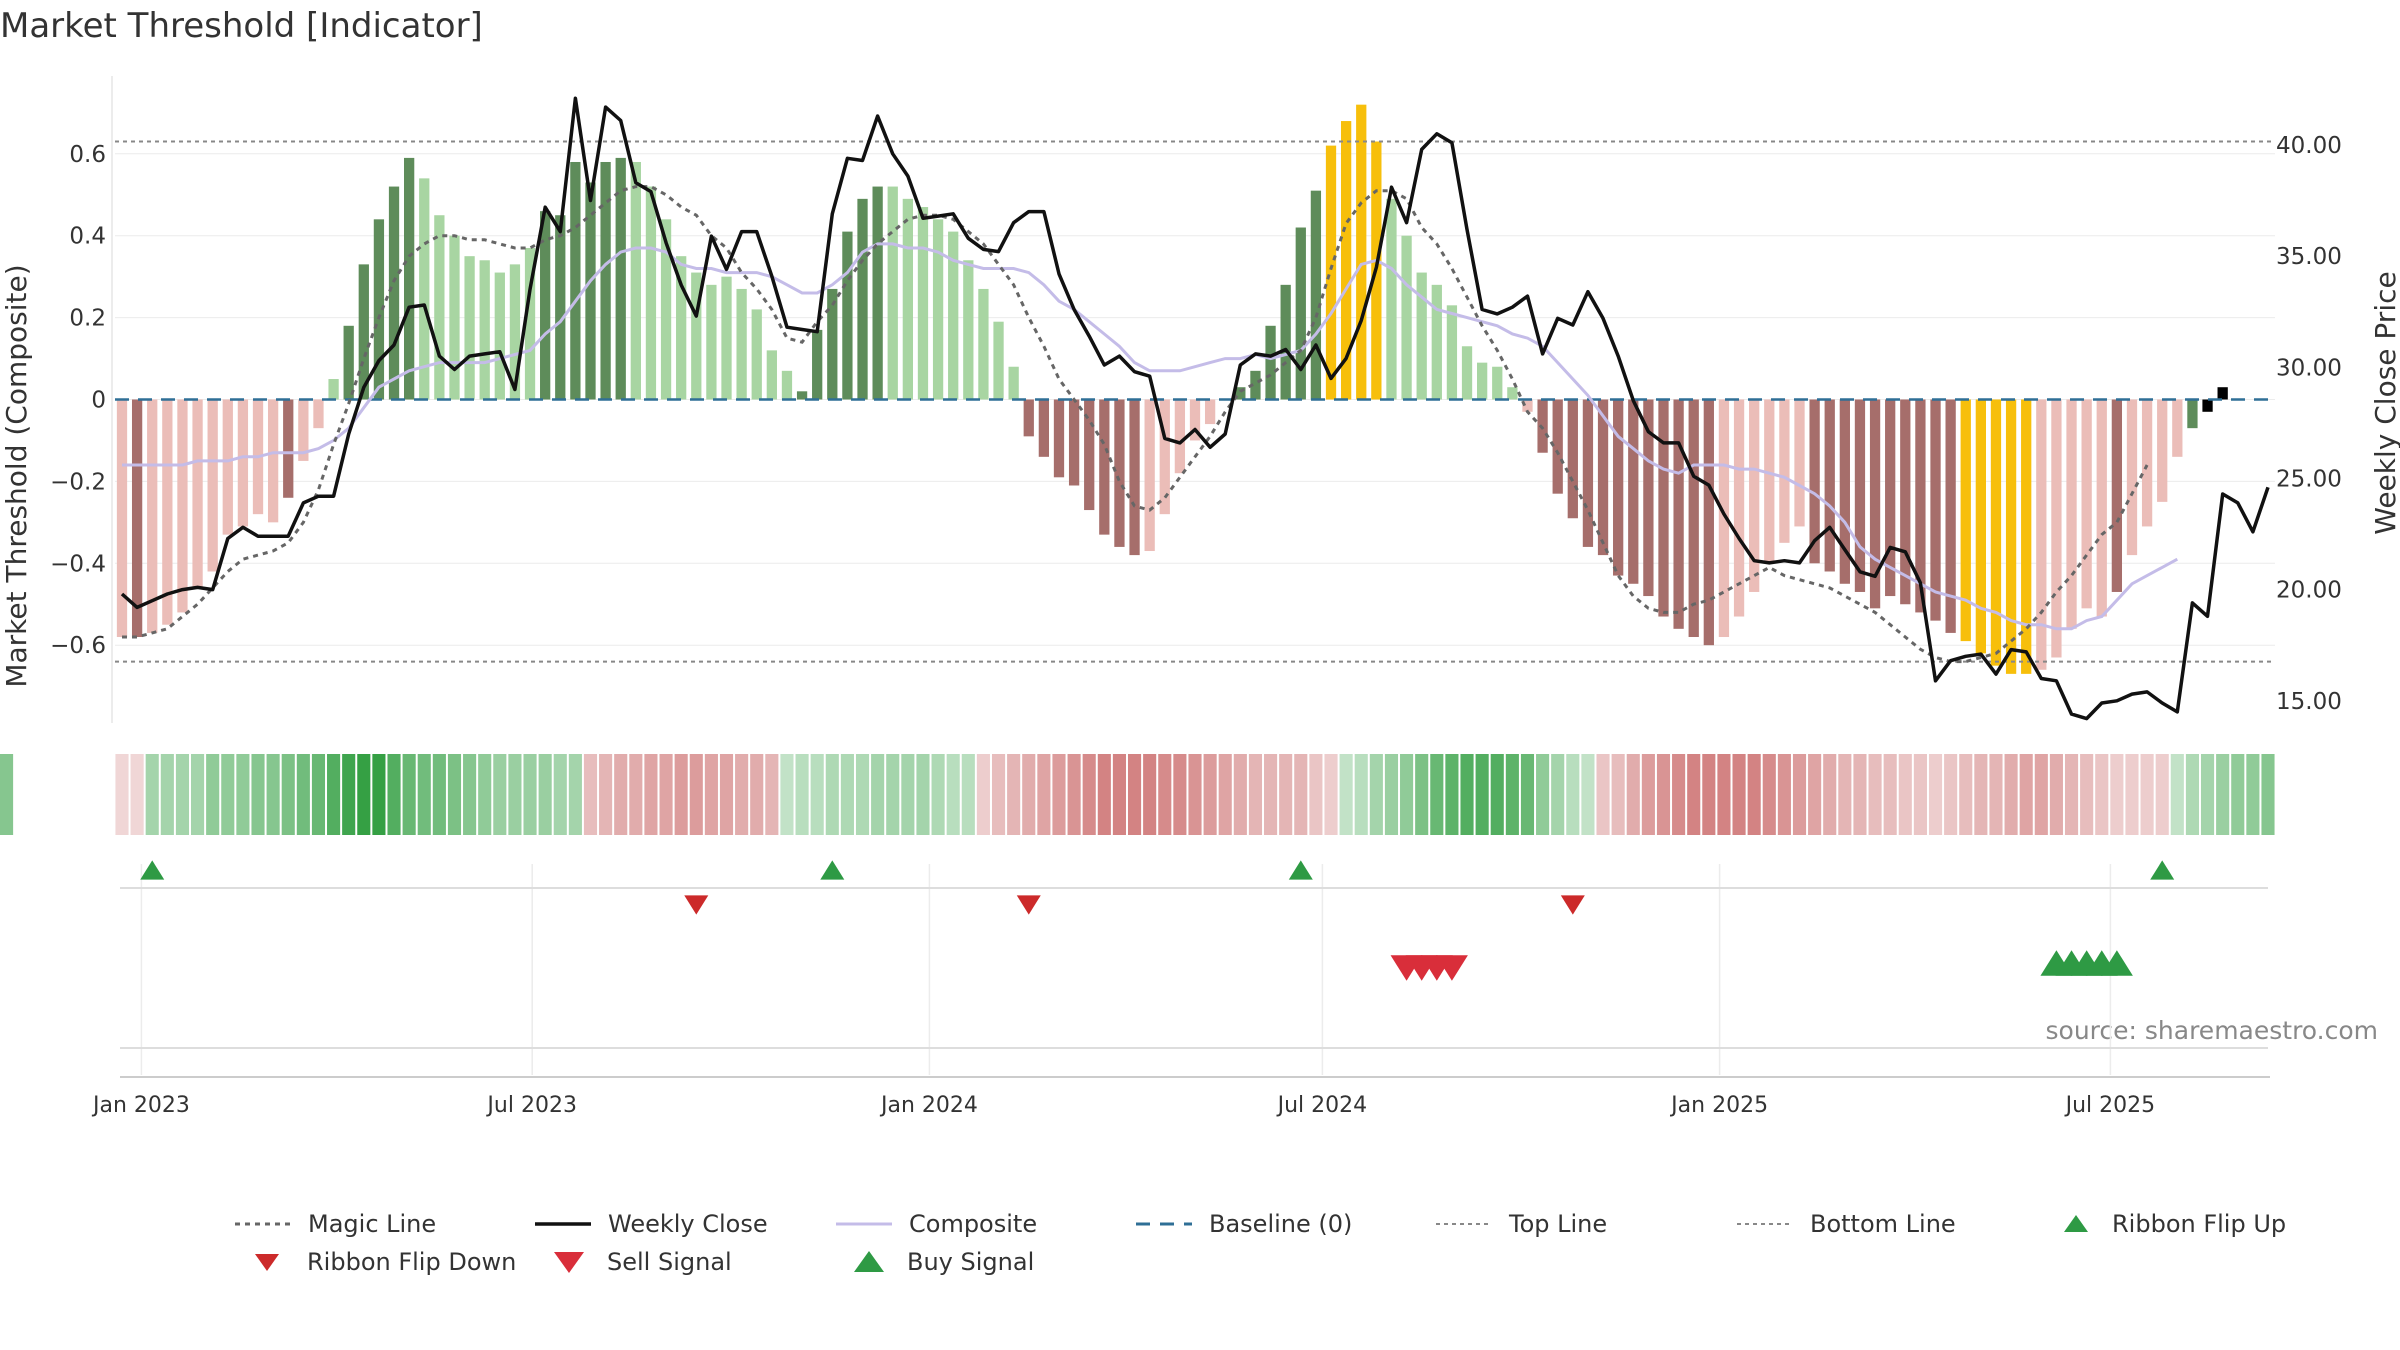 The height and width of the screenshot is (1350, 2400). Describe the element at coordinates (2212, 1030) in the screenshot. I see `source-note: source: sharemaestro.com` at that location.